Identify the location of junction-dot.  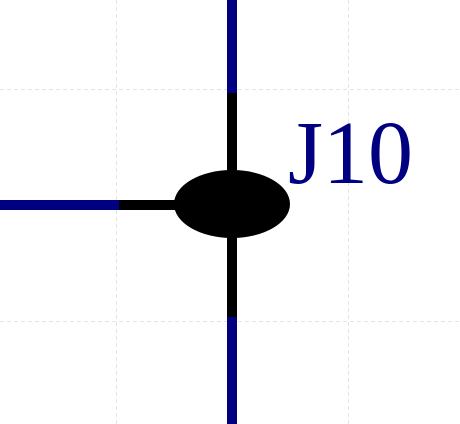
(232, 204).